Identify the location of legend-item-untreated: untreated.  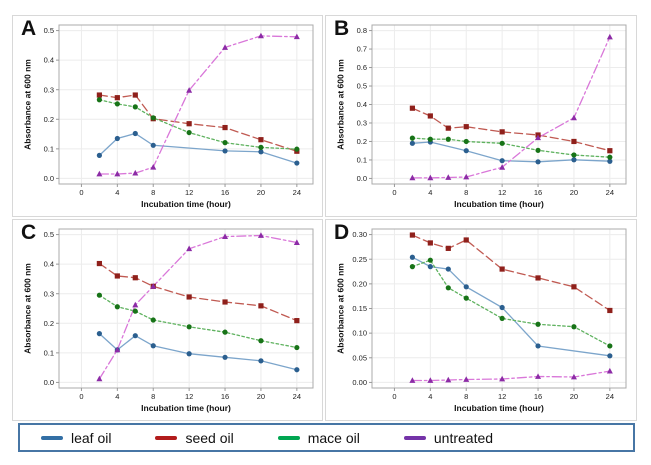
(448, 437).